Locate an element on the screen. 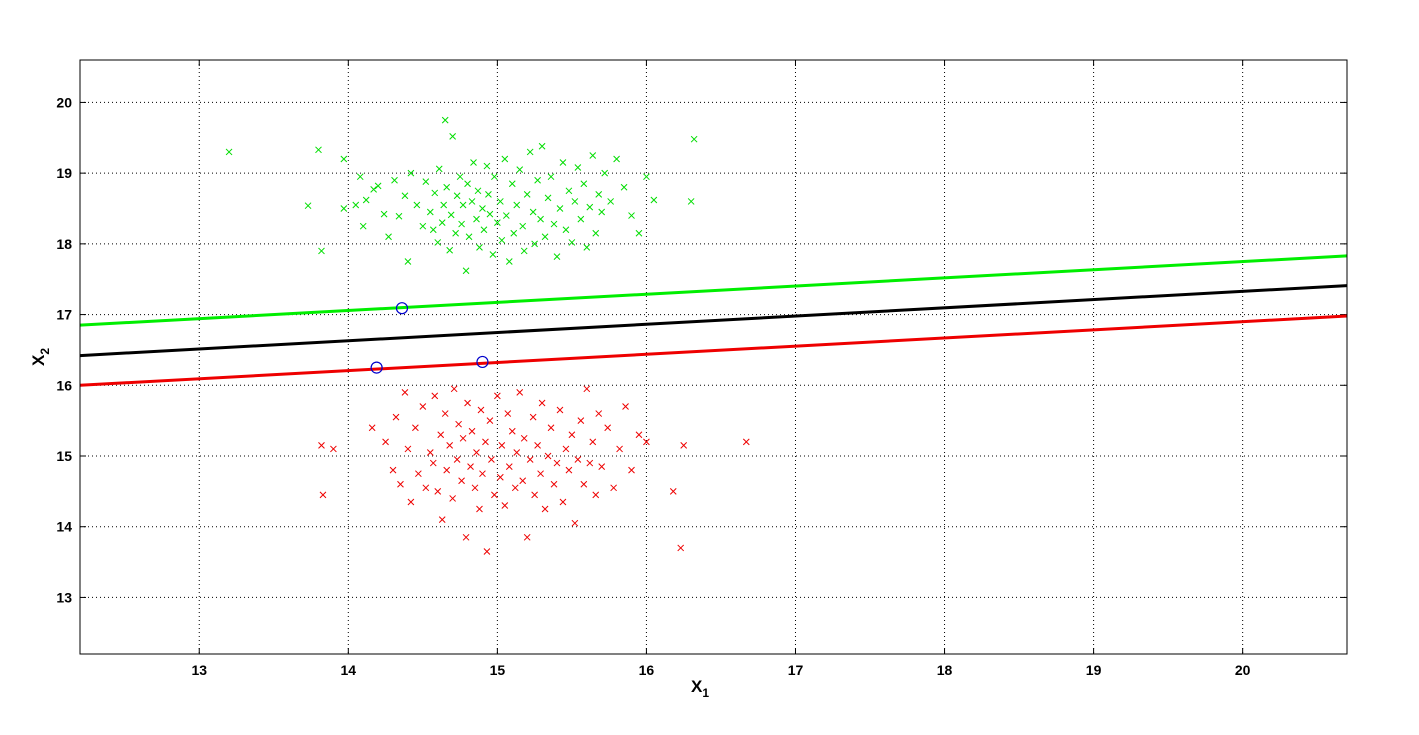 Image resolution: width=1419 pixels, height=735 pixels. y-tick-label: 17 is located at coordinates (64, 315).